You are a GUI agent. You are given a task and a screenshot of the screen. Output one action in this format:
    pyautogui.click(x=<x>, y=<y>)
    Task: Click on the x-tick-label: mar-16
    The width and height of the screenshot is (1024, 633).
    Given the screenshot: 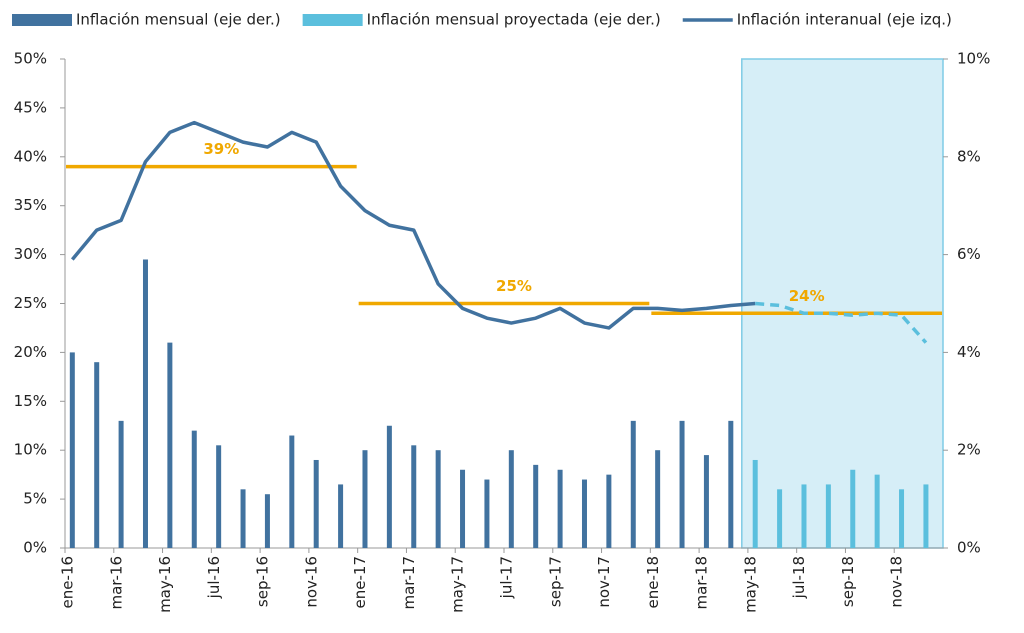 What is the action you would take?
    pyautogui.click(x=116, y=583)
    